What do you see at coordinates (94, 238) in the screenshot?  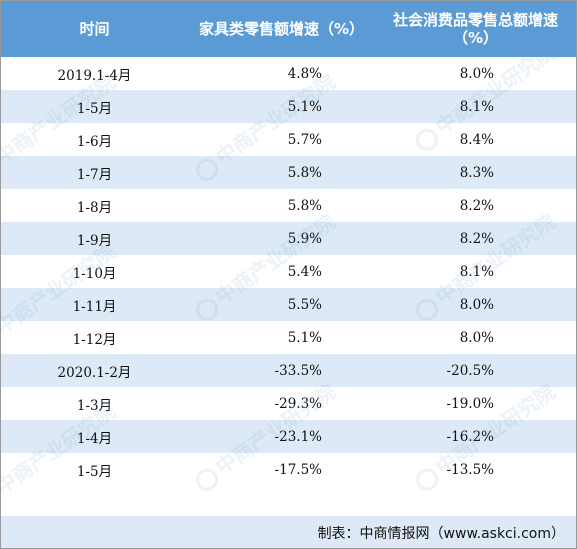 I see `cell-time: 1-9月` at bounding box center [94, 238].